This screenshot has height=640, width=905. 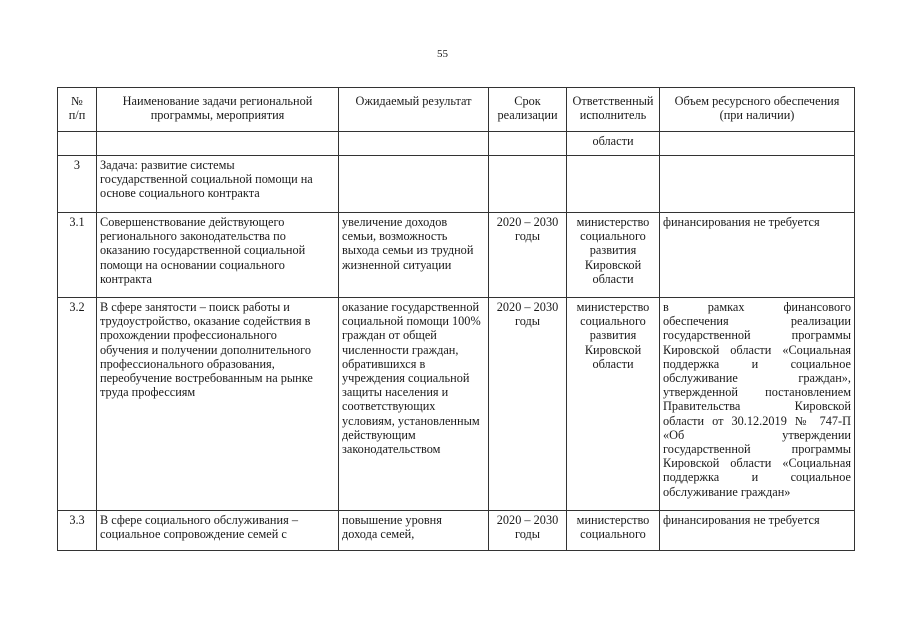 What do you see at coordinates (411, 307) in the screenshot?
I see `cell-text-line: оказание государственной` at bounding box center [411, 307].